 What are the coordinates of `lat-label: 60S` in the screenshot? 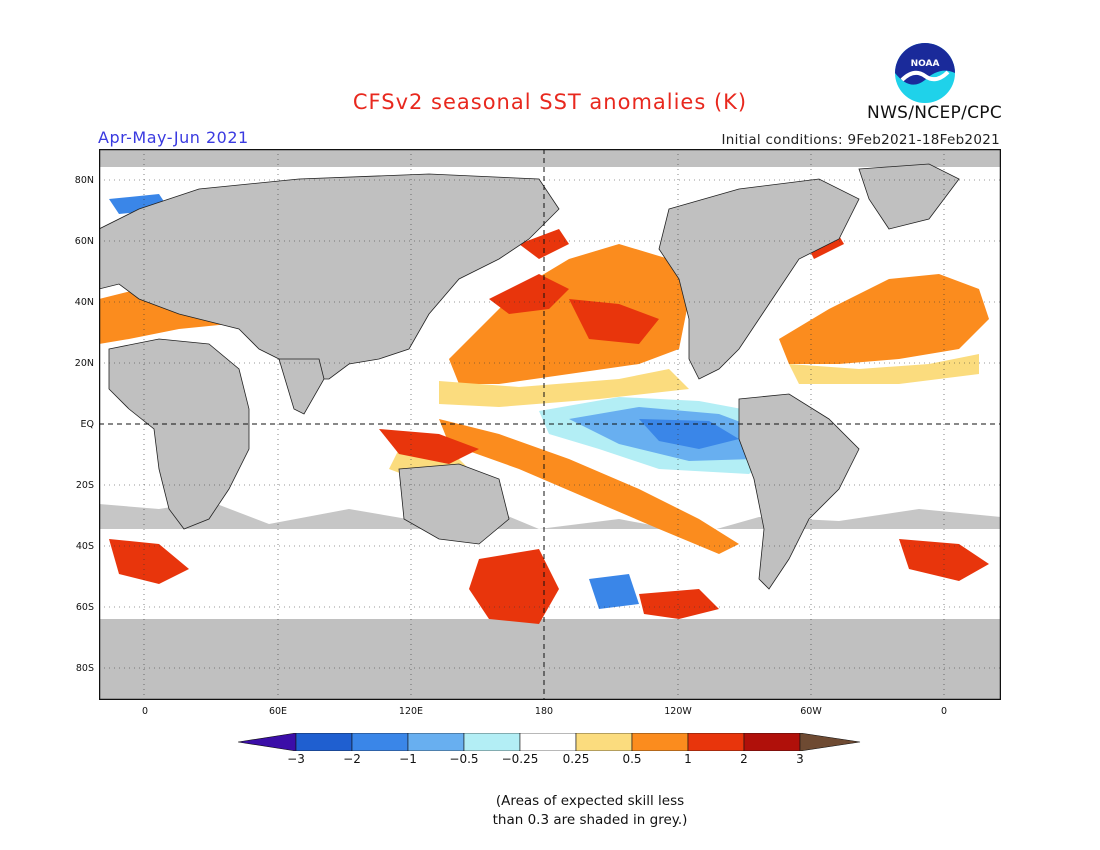 It's located at (84, 607).